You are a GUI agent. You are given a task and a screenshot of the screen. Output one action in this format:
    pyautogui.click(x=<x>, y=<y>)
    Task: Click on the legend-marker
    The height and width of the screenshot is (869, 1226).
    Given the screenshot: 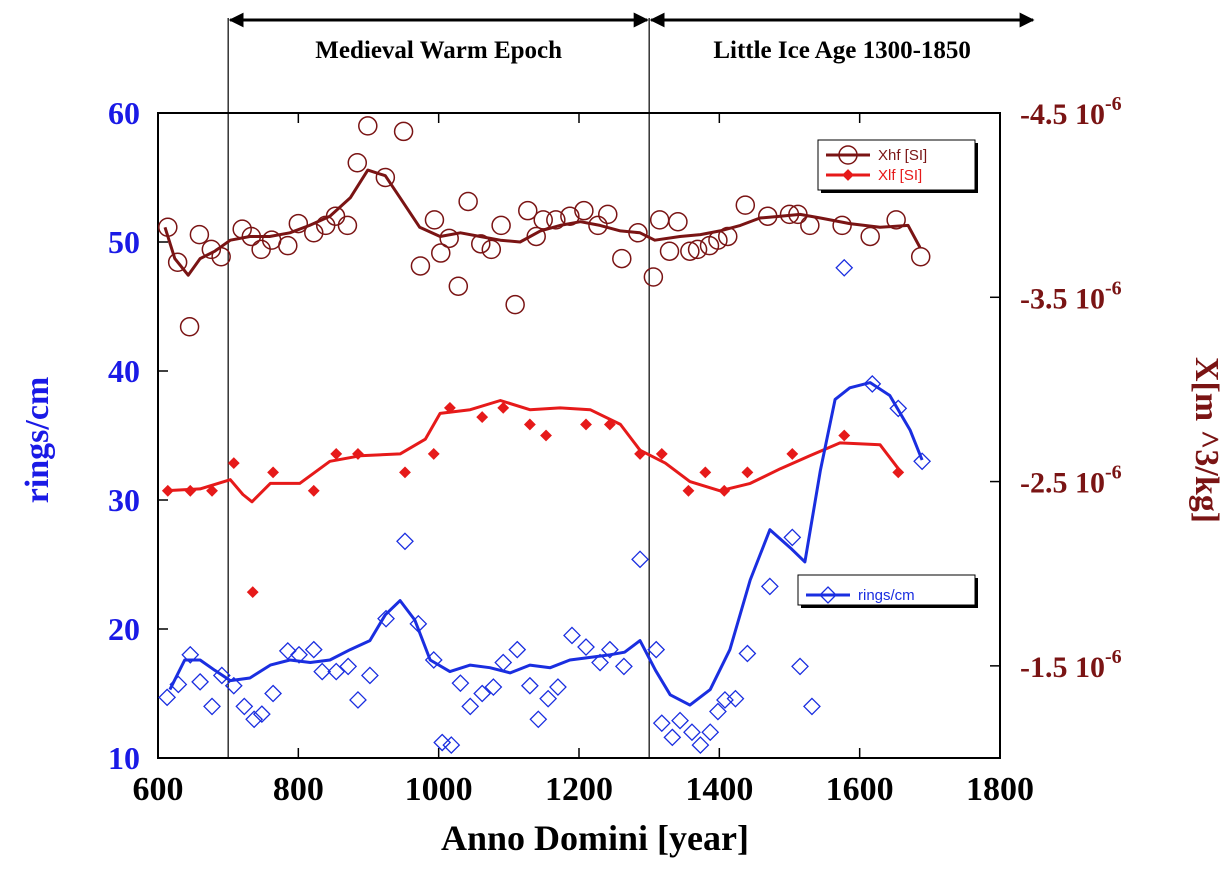 What is the action you would take?
    pyautogui.click(x=848, y=175)
    